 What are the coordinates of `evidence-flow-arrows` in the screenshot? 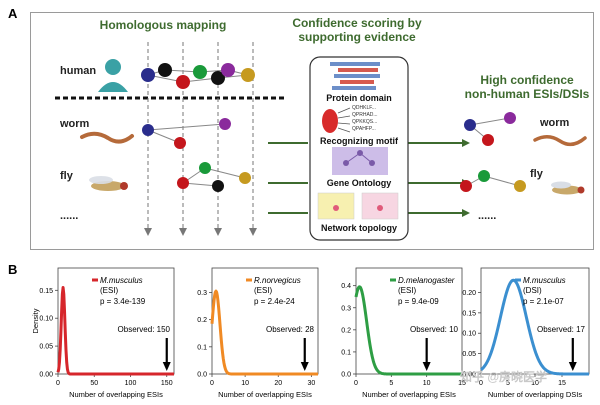 It's located at (368, 178).